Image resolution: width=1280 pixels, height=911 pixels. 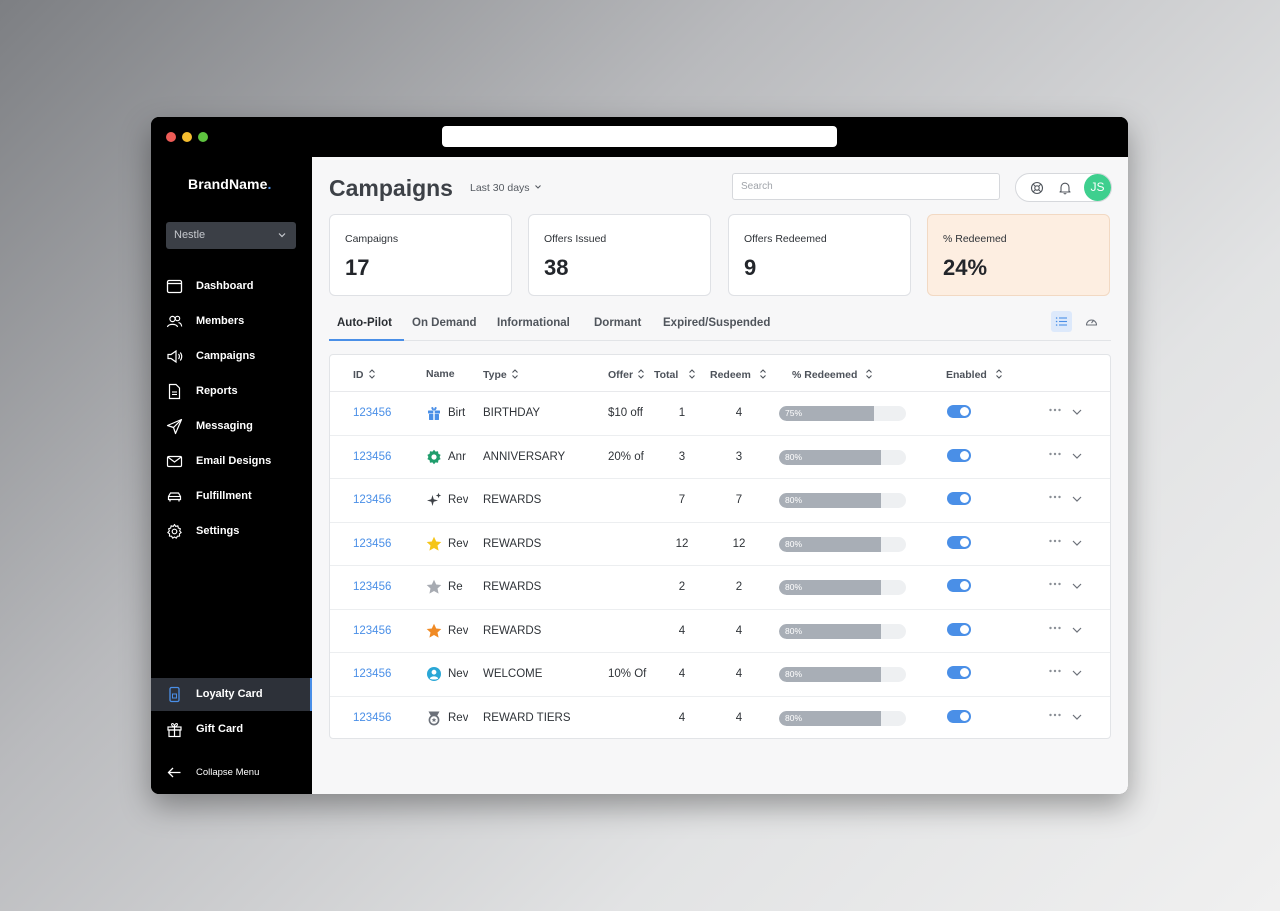 I want to click on sidebar-item-reports: Reports, so click(x=231, y=391).